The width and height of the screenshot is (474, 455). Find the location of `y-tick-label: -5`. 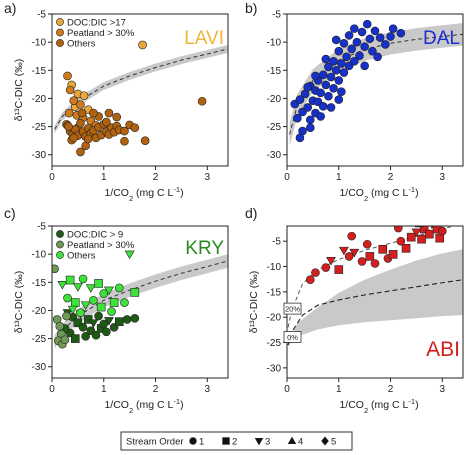

y-tick-label: -5 is located at coordinates (276, 15).